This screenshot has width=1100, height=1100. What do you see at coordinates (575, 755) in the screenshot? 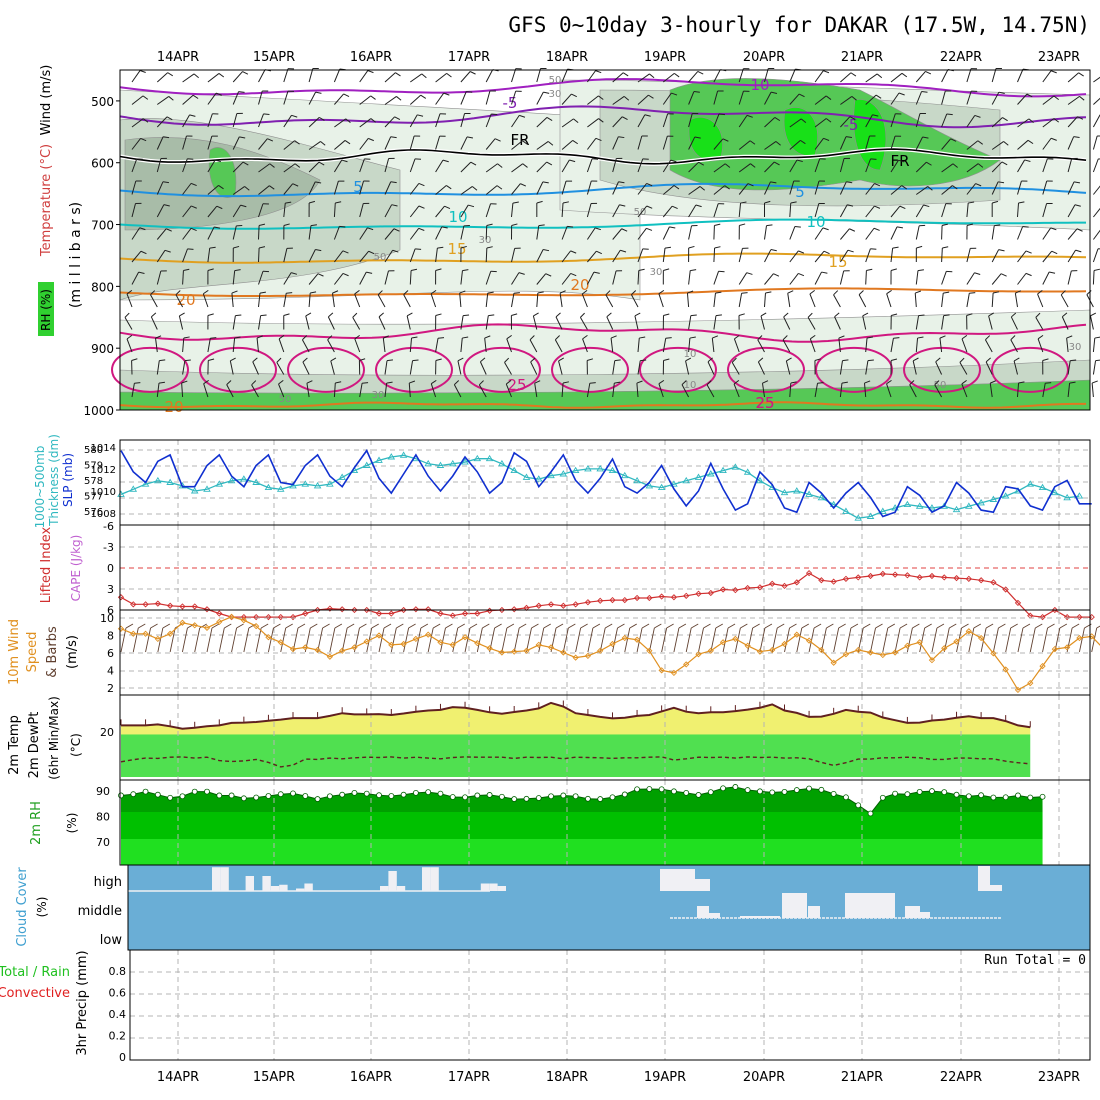
I see `temp-below-20-fill` at bounding box center [575, 755].